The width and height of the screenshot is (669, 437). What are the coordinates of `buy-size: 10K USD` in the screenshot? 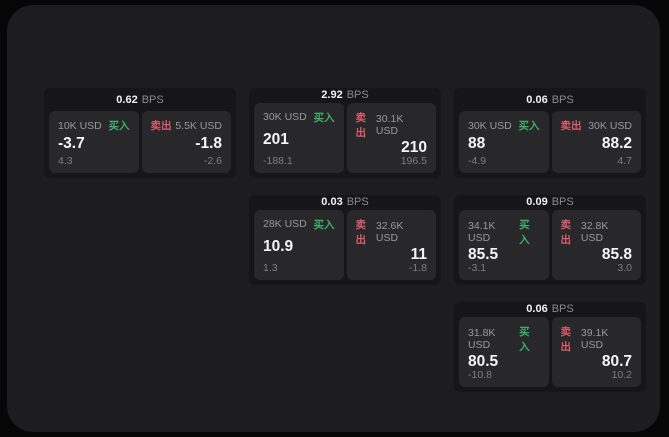 It's located at (80, 125).